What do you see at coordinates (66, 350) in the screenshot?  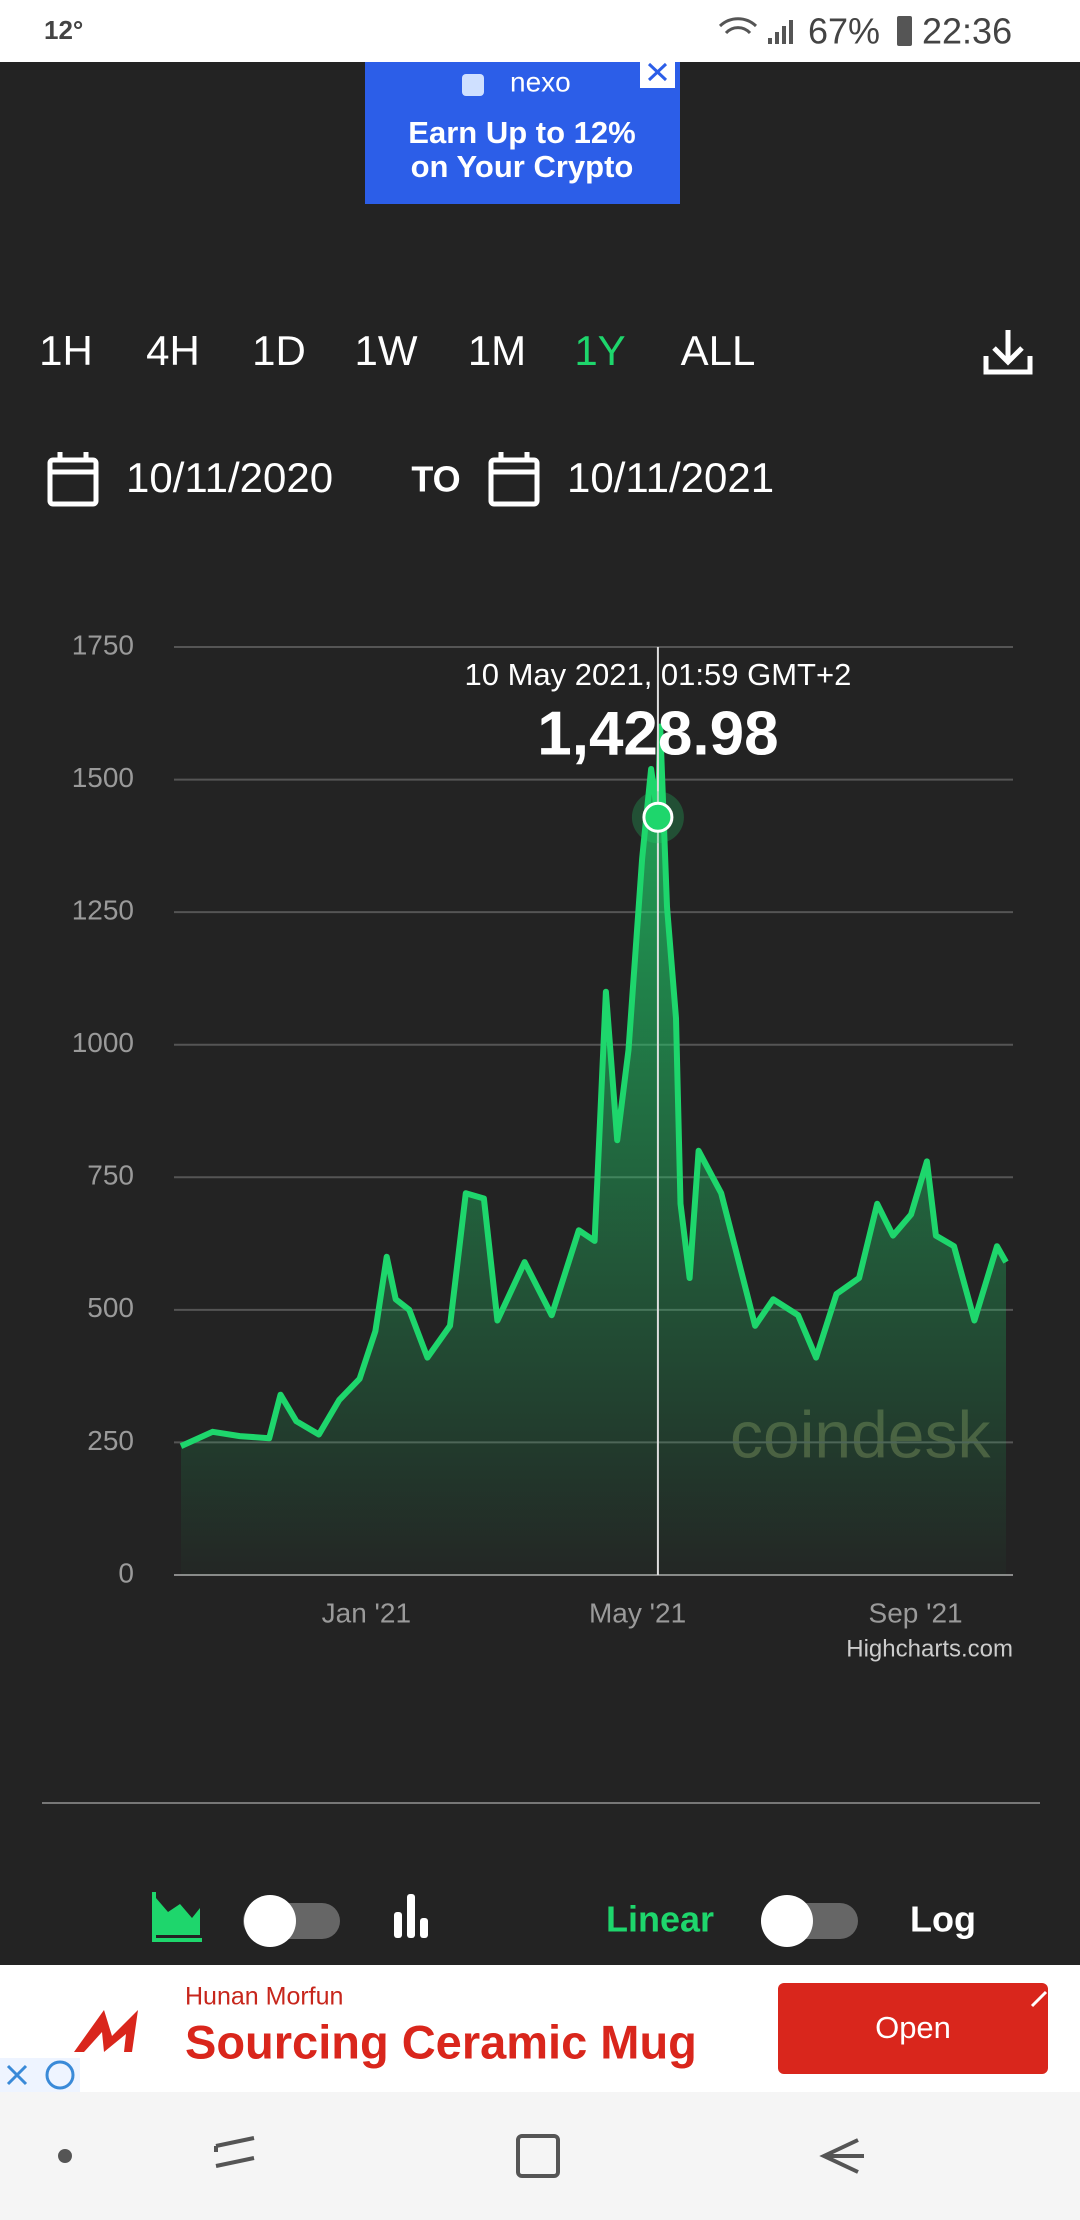 I see `range-button: 1H` at bounding box center [66, 350].